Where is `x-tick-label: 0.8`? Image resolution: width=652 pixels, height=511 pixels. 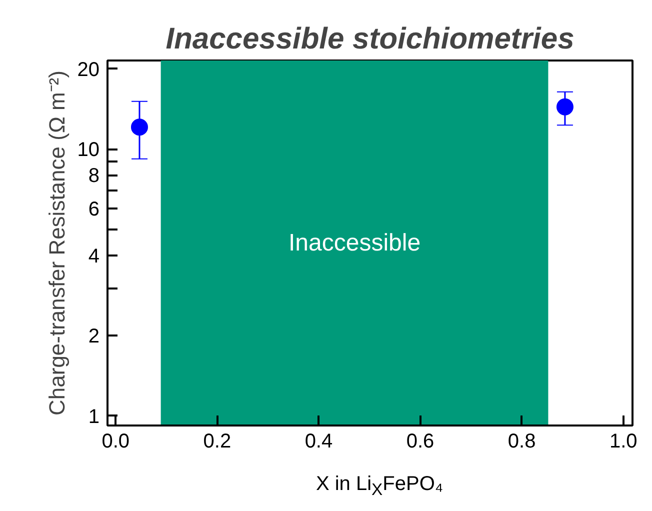
x-tick-label: 0.8 is located at coordinates (522, 441).